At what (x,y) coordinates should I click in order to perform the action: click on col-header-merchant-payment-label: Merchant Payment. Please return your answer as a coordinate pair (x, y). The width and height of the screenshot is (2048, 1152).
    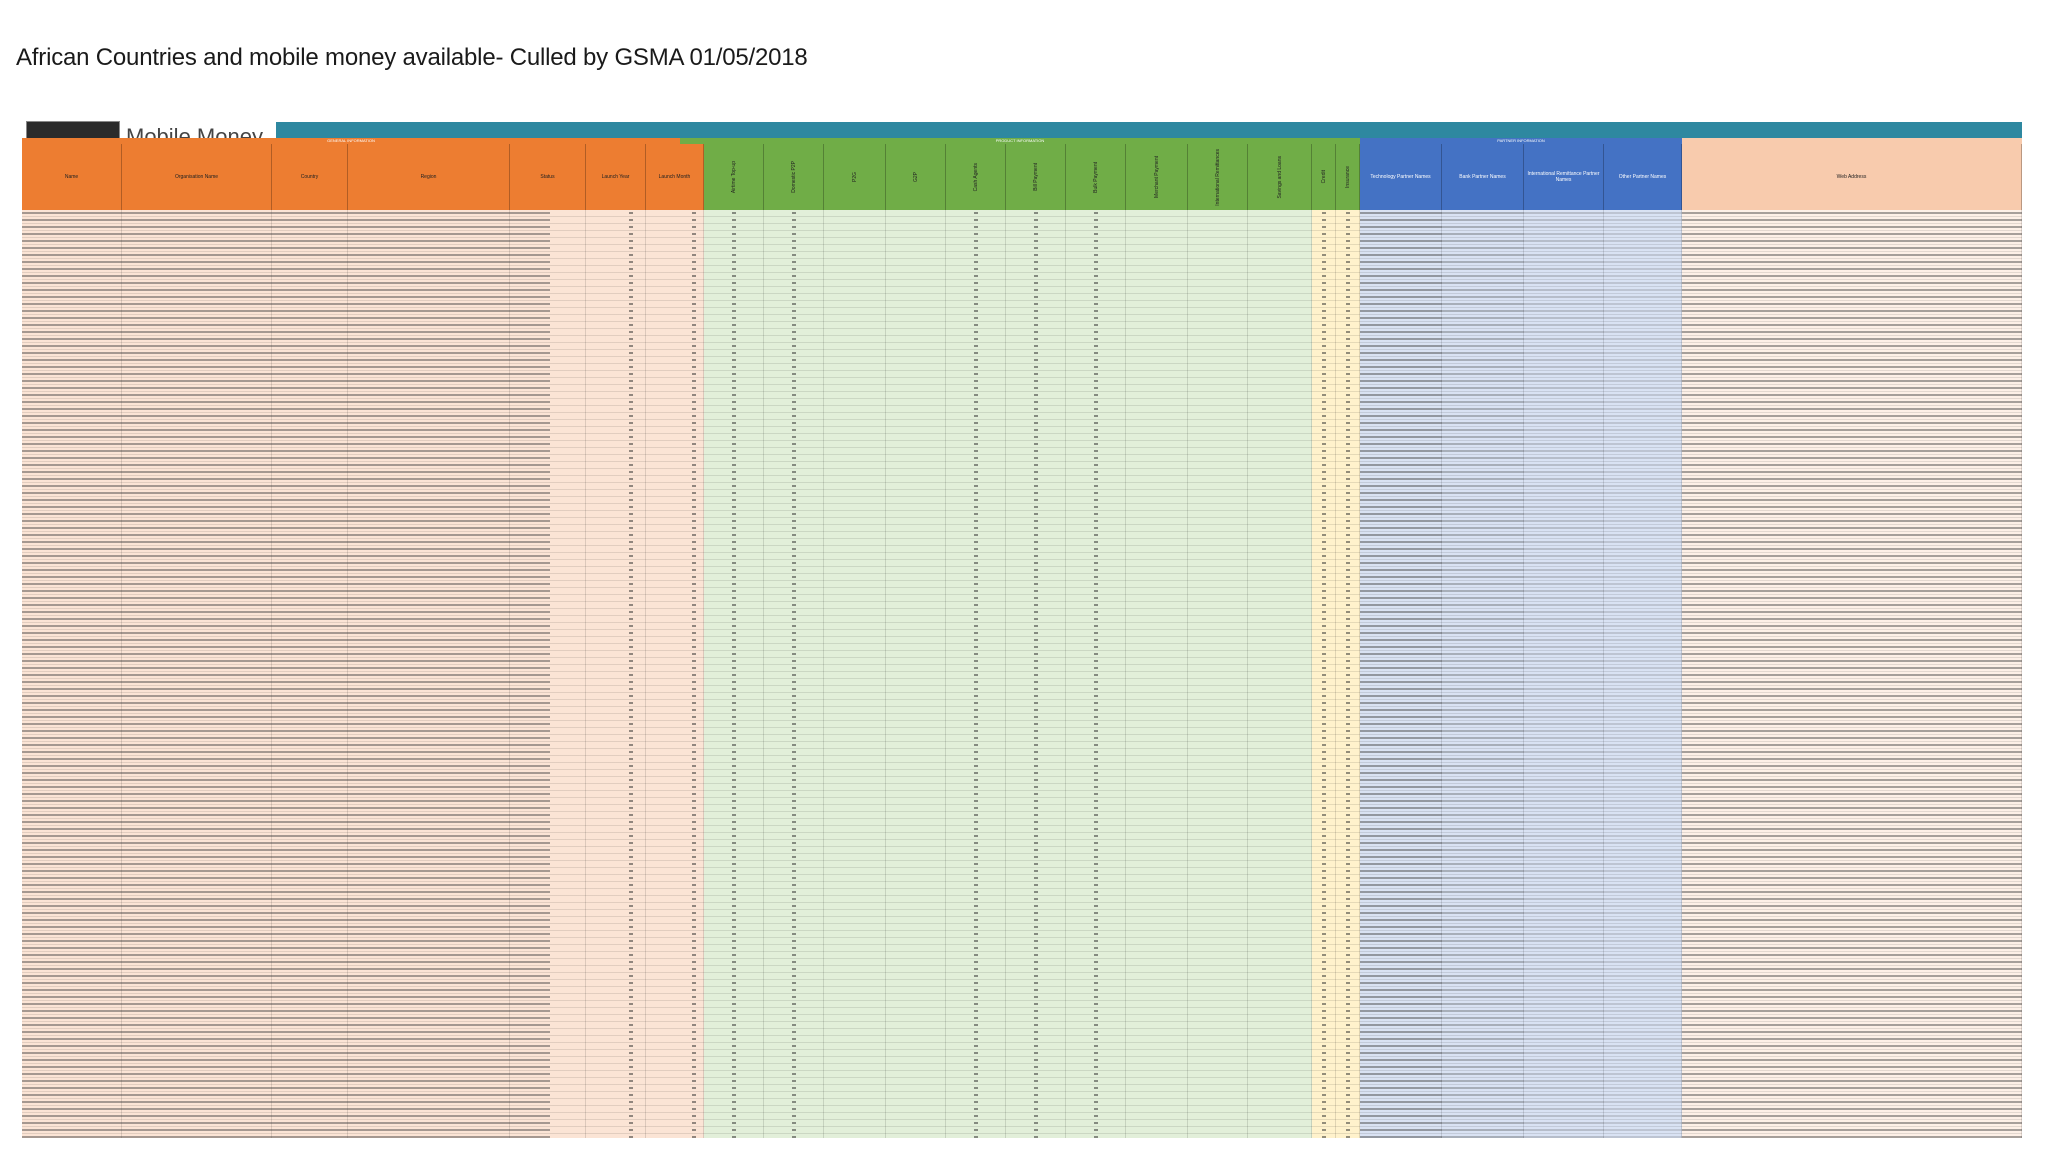
    Looking at the image, I should click on (1156, 177).